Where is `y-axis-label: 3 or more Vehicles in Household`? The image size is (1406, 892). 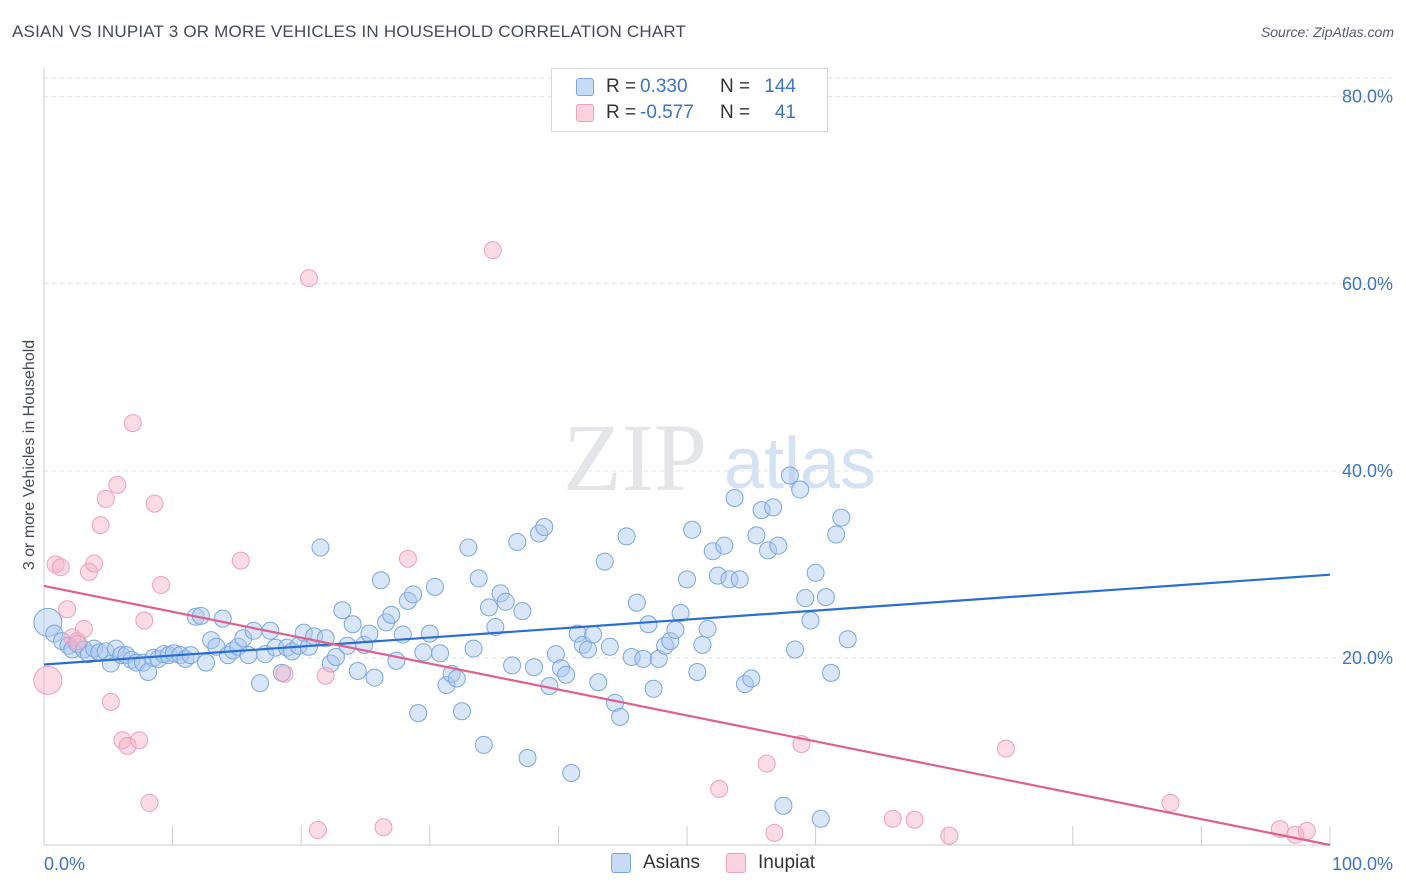
y-axis-label: 3 or more Vehicles in Household is located at coordinates (29, 455).